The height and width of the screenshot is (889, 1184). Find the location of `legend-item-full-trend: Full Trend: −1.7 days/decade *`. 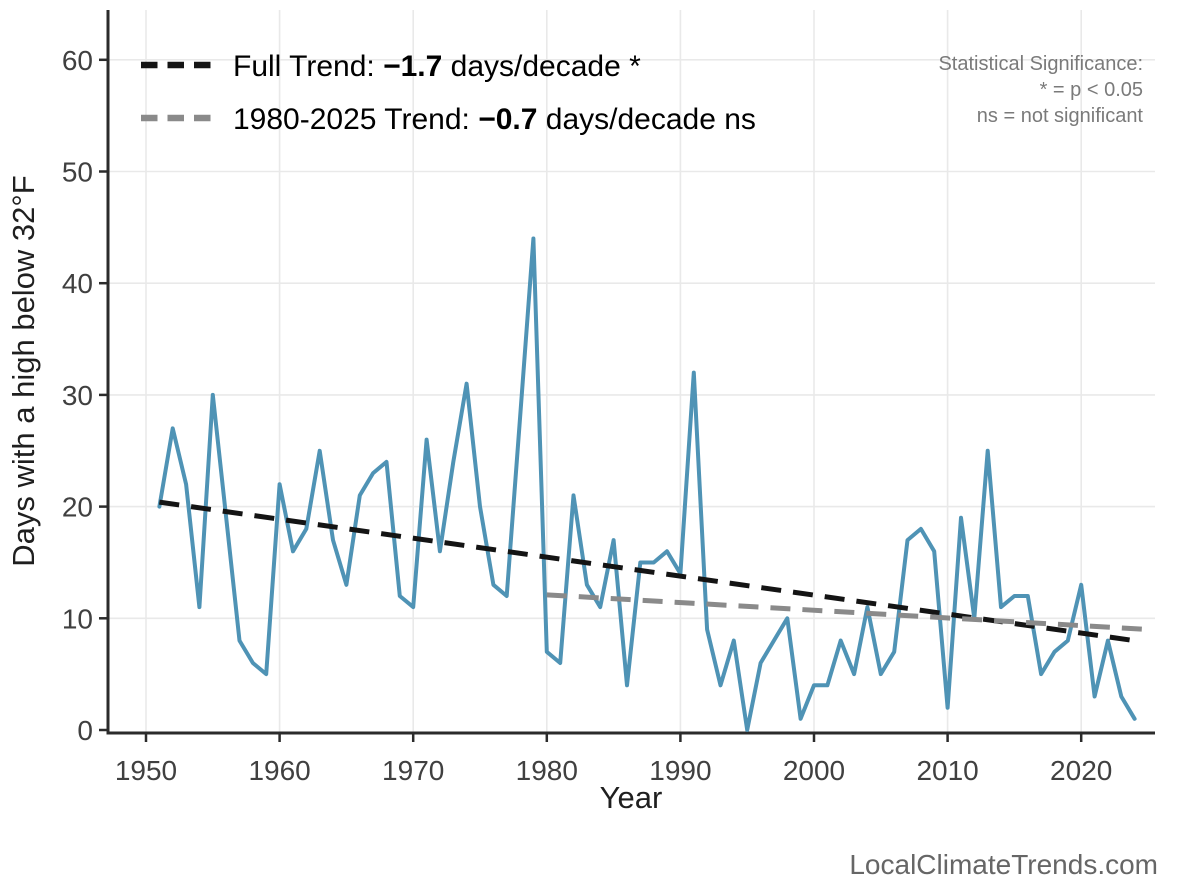

legend-item-full-trend: Full Trend: −1.7 days/decade * is located at coordinates (391, 66).